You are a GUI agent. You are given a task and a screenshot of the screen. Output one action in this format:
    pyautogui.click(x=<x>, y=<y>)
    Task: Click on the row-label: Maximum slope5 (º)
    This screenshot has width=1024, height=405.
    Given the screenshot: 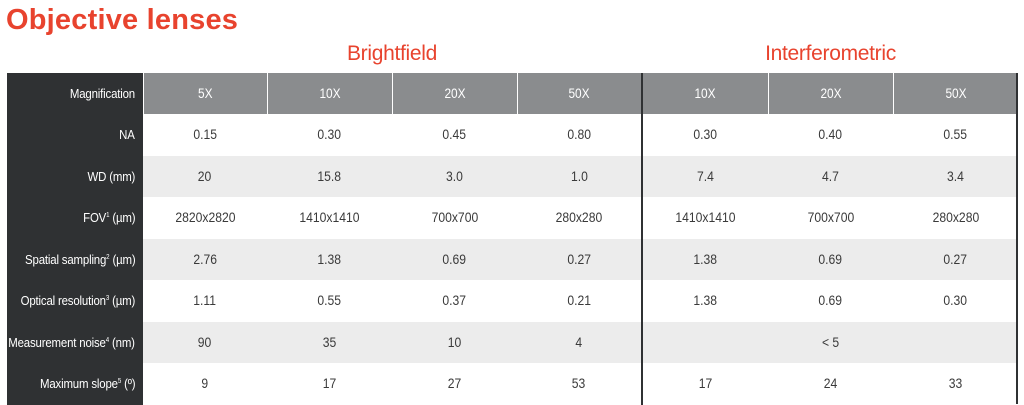 What is the action you would take?
    pyautogui.click(x=75, y=384)
    